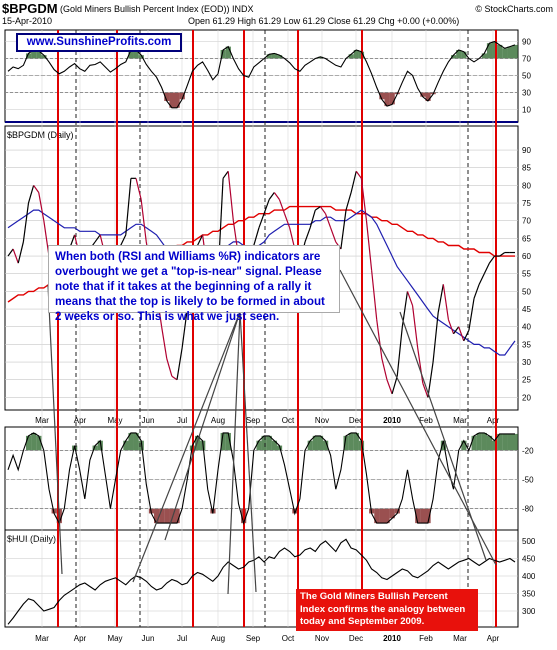 The width and height of the screenshot is (557, 650). What do you see at coordinates (261, 478) in the screenshot?
I see `williams-line` at bounding box center [261, 478].